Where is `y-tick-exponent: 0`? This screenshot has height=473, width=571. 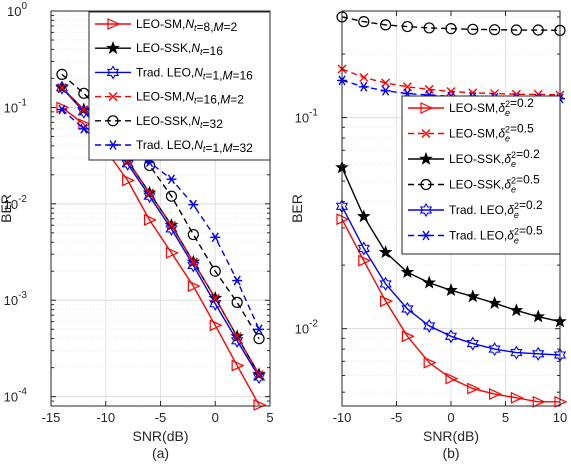
y-tick-exponent: 0 is located at coordinates (24, 6).